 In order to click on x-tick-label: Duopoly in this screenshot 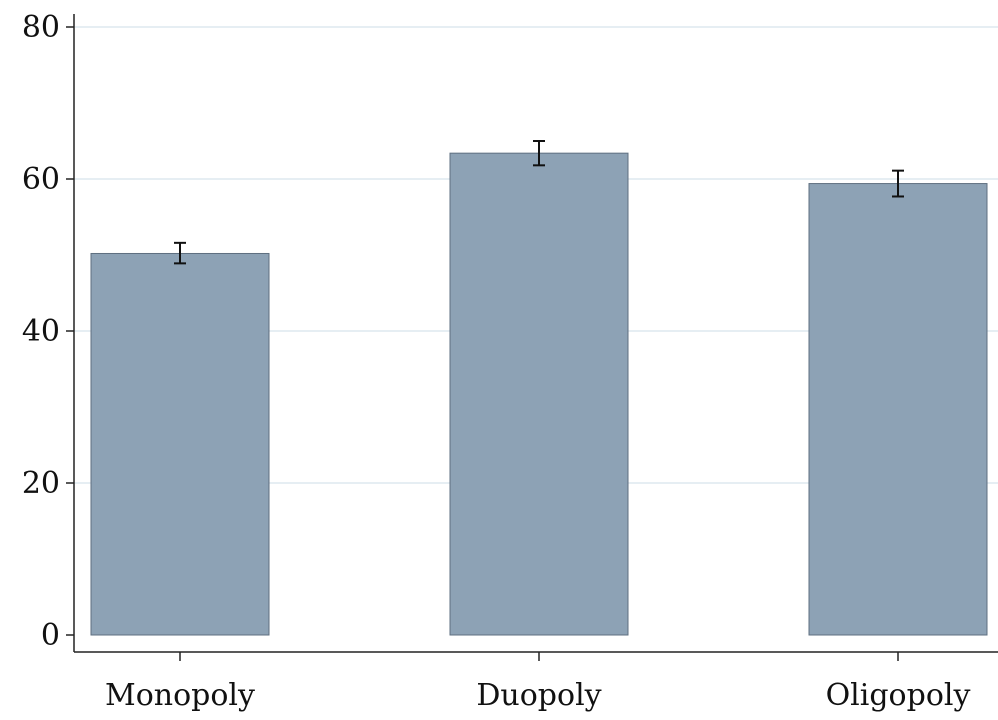, I will do `click(538, 695)`.